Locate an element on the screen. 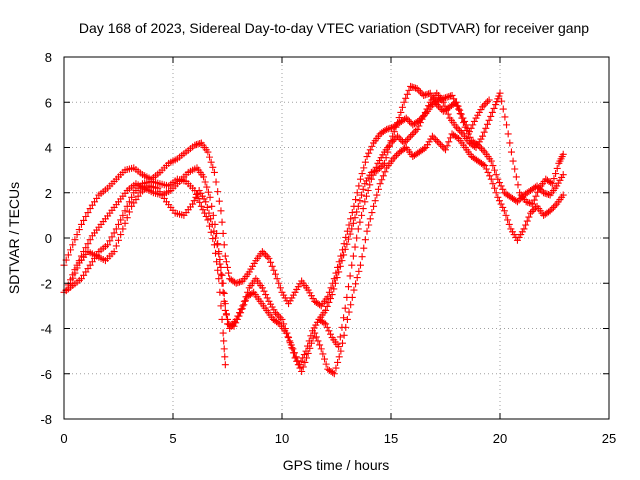 The image size is (640, 480). x-tick-label: 15 is located at coordinates (391, 438).